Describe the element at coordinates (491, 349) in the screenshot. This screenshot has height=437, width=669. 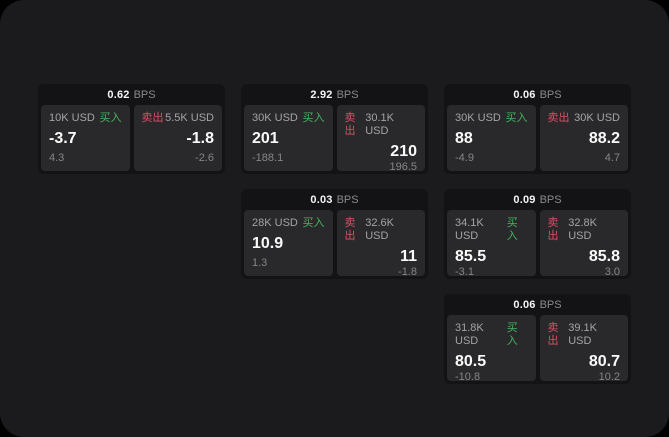
I see `buy-quote-tile: 31.8K USD 买入 80.5 -10.8` at that location.